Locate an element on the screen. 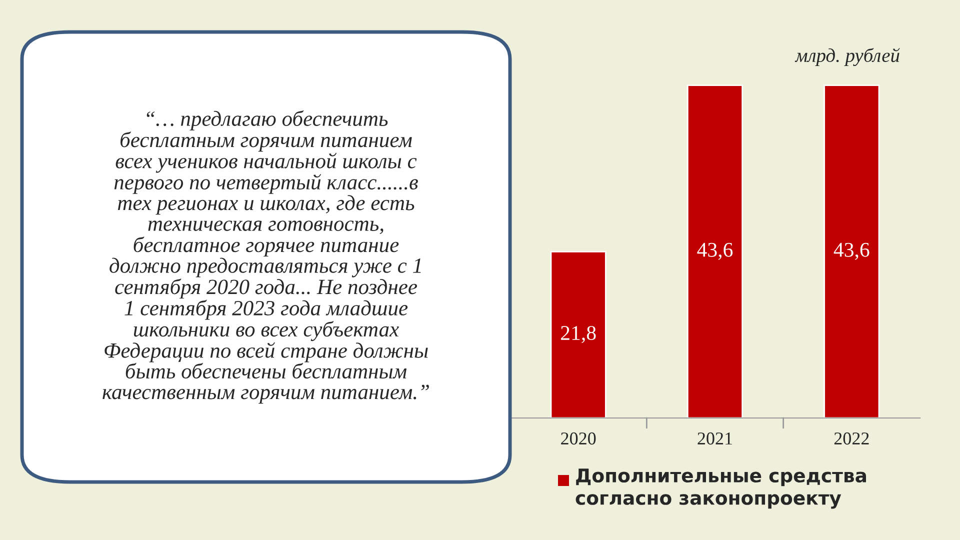 This screenshot has height=540, width=960. y-axis-title: млрд. рублей is located at coordinates (847, 57).